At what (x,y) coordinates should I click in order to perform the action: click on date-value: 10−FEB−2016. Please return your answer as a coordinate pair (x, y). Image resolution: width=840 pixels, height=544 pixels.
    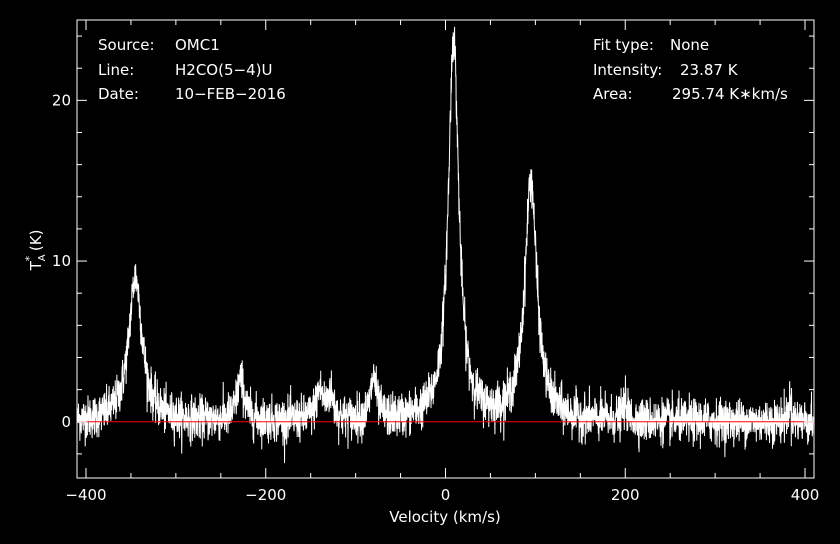
    Looking at the image, I should click on (230, 94).